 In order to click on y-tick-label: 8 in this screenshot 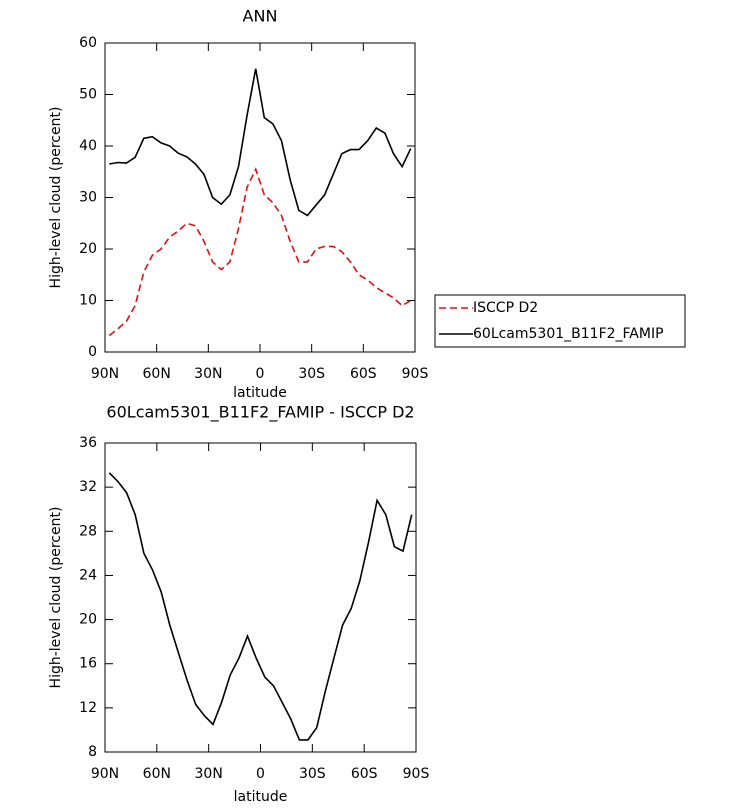, I will do `click(92, 752)`.